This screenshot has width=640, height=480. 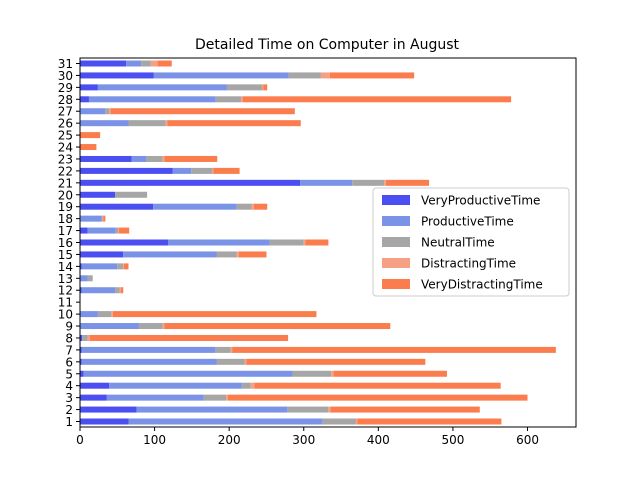 I want to click on y-tick-label: 23, so click(x=65, y=159).